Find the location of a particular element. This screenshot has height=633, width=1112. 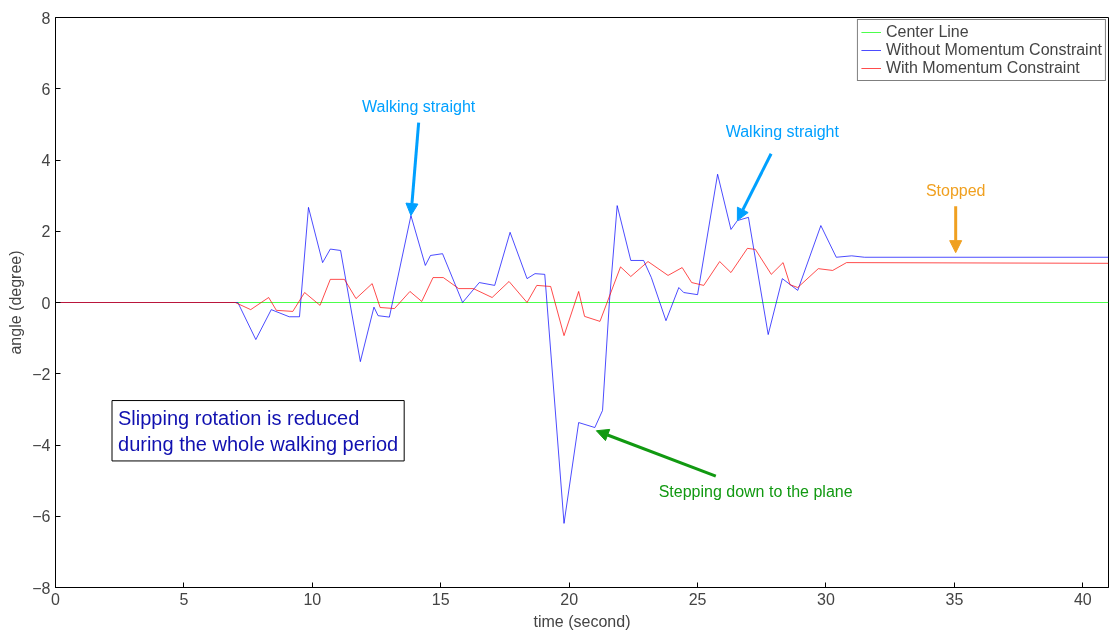

y-tick-label: −8 is located at coordinates (41, 588).